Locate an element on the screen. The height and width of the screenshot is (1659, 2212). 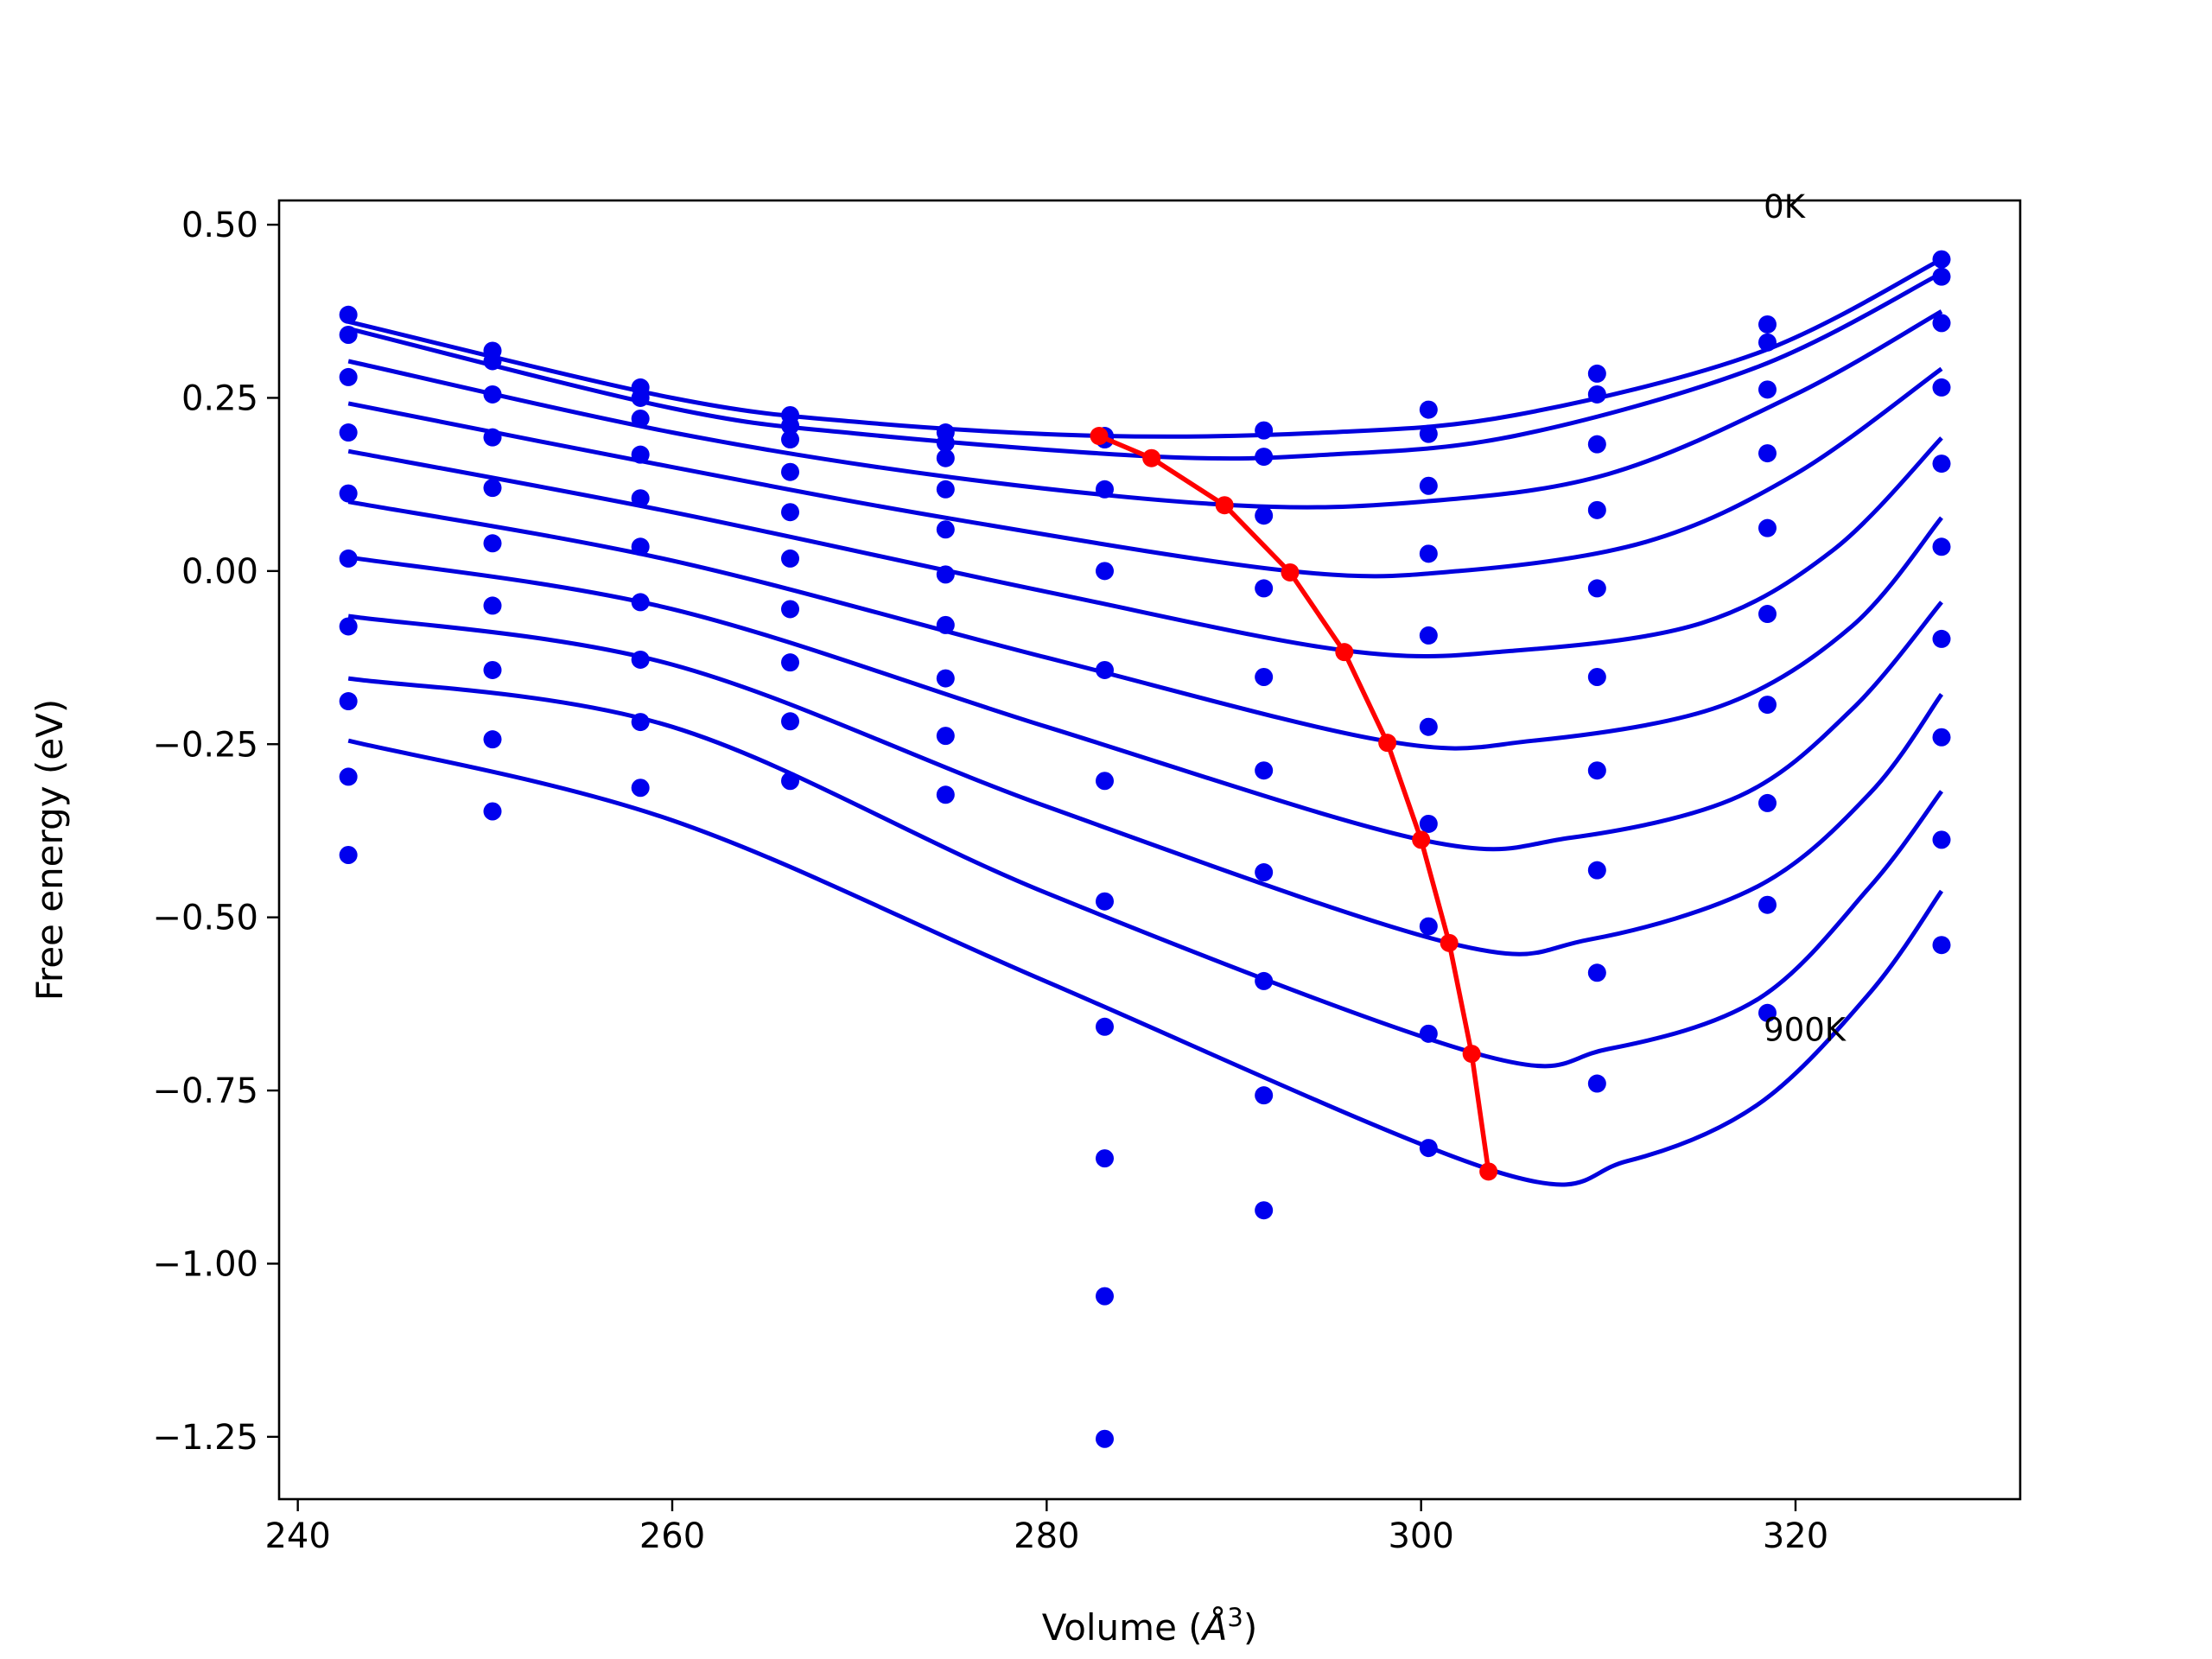
minima-line is located at coordinates (1294, 803).